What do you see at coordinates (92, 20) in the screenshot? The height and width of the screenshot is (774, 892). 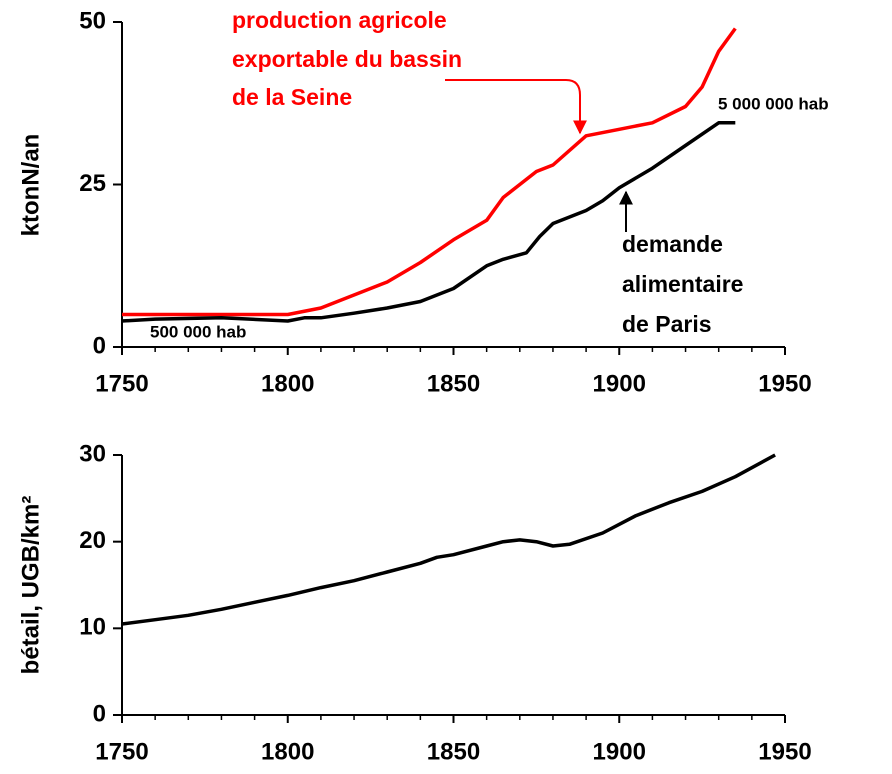 I see `y-tick-label: 50` at bounding box center [92, 20].